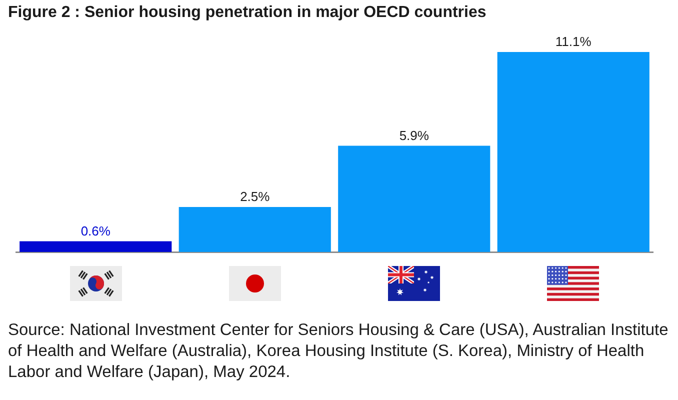 The height and width of the screenshot is (400, 678). I want to click on data-label: 5.9%, so click(414, 135).